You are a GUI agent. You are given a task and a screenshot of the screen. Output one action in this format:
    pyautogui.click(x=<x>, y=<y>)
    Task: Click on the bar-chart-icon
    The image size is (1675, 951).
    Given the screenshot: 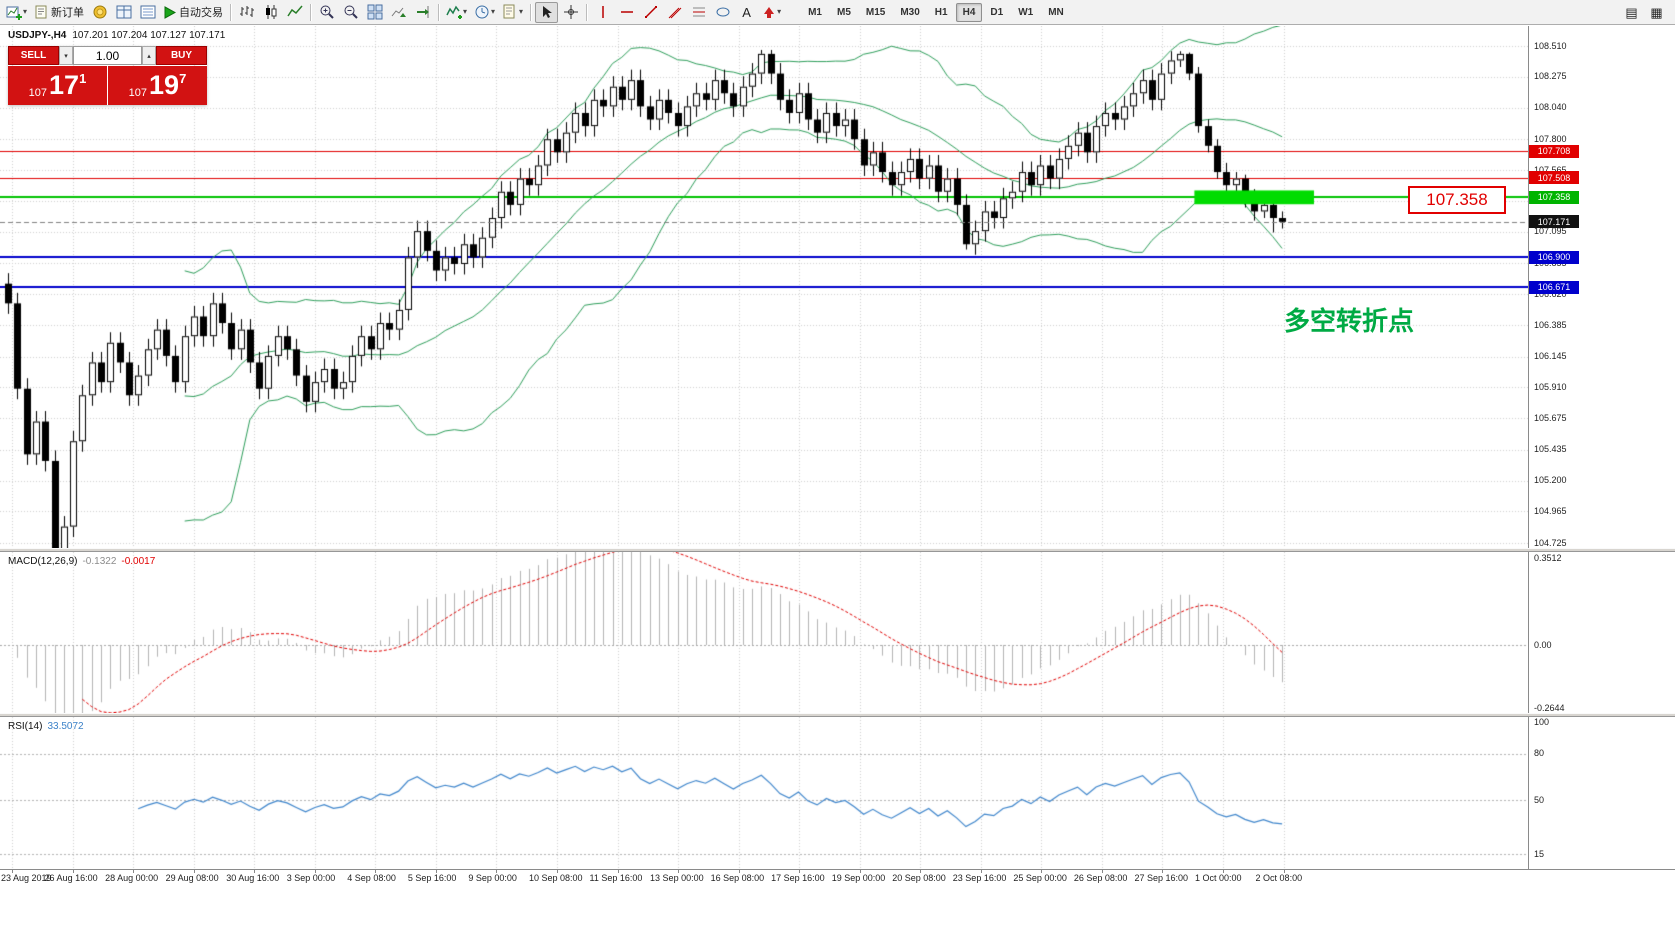 What is the action you would take?
    pyautogui.click(x=246, y=12)
    